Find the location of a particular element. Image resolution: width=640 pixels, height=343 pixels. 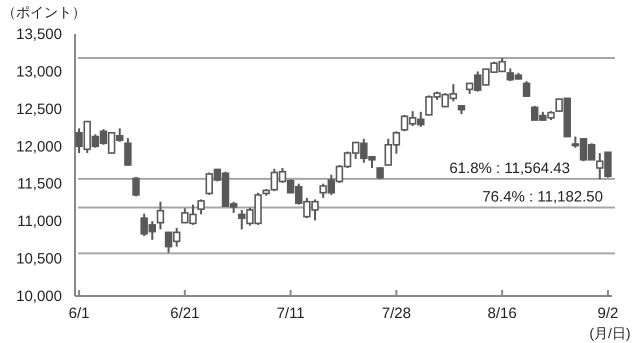

y-tick-label: 13,500 is located at coordinates (39, 34).